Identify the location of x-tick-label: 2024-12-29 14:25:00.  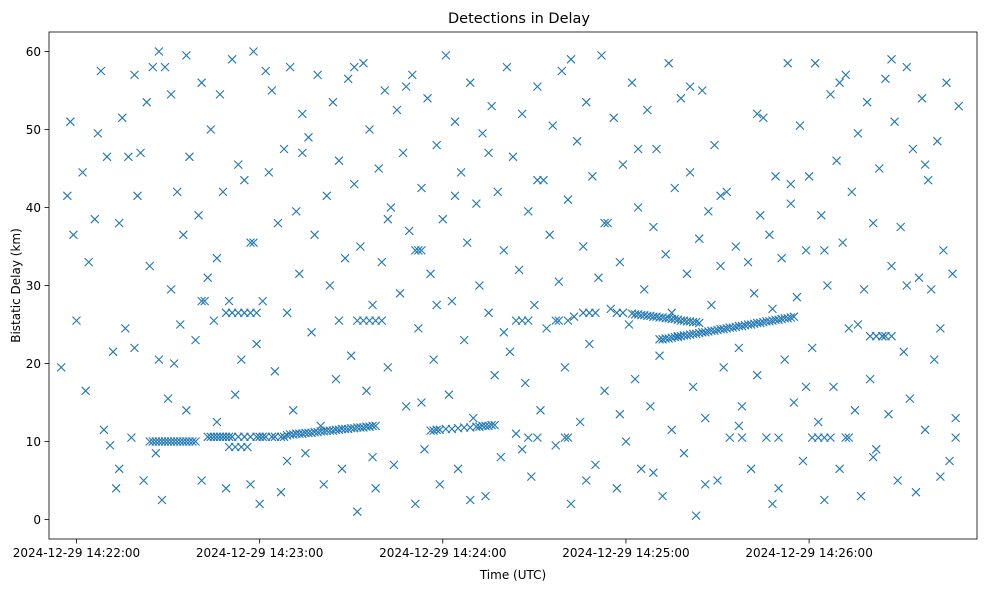
(625, 553).